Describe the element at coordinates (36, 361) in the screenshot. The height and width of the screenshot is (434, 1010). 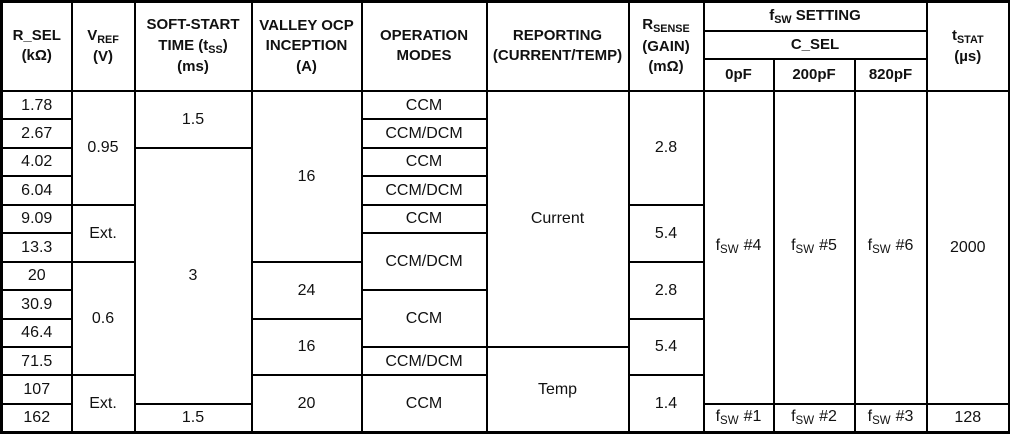
I see `rsel-cell: 71.5` at that location.